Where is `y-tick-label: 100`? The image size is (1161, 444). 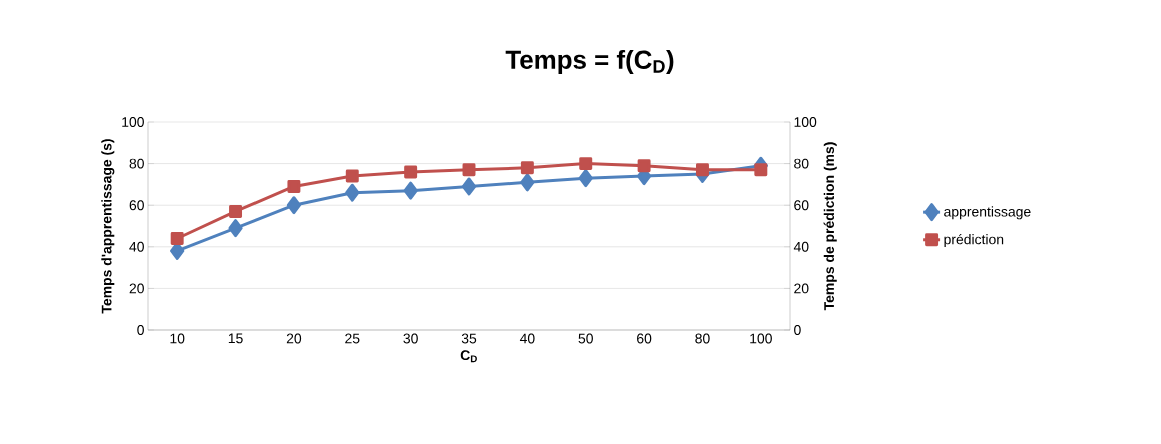
y-tick-label: 100 is located at coordinates (133, 122).